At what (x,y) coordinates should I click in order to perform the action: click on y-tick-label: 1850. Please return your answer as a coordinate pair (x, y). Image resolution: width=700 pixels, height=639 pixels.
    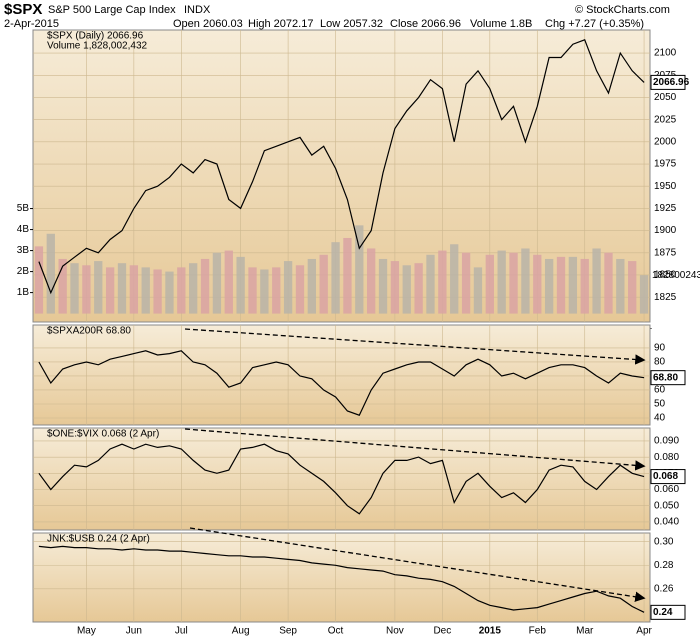
    Looking at the image, I should click on (665, 275).